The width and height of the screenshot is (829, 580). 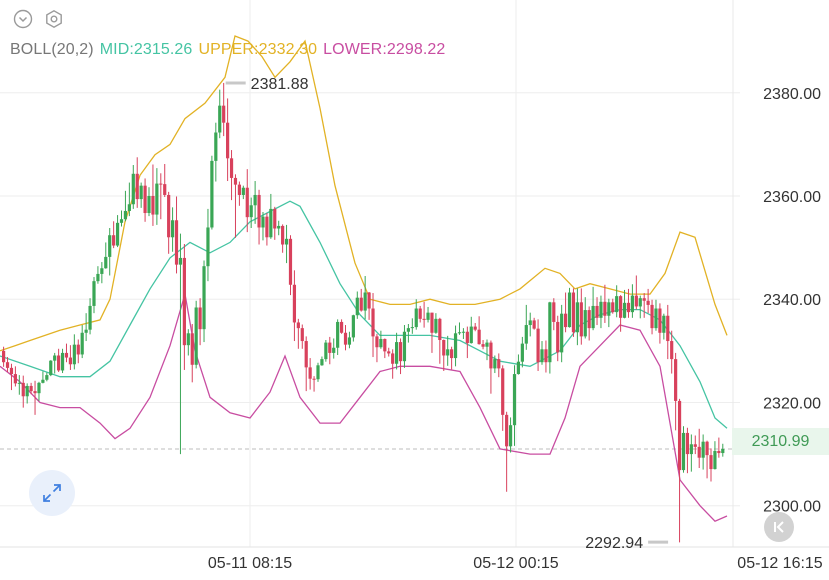 What do you see at coordinates (780, 441) in the screenshot?
I see `current-price-tag: 2310.99` at bounding box center [780, 441].